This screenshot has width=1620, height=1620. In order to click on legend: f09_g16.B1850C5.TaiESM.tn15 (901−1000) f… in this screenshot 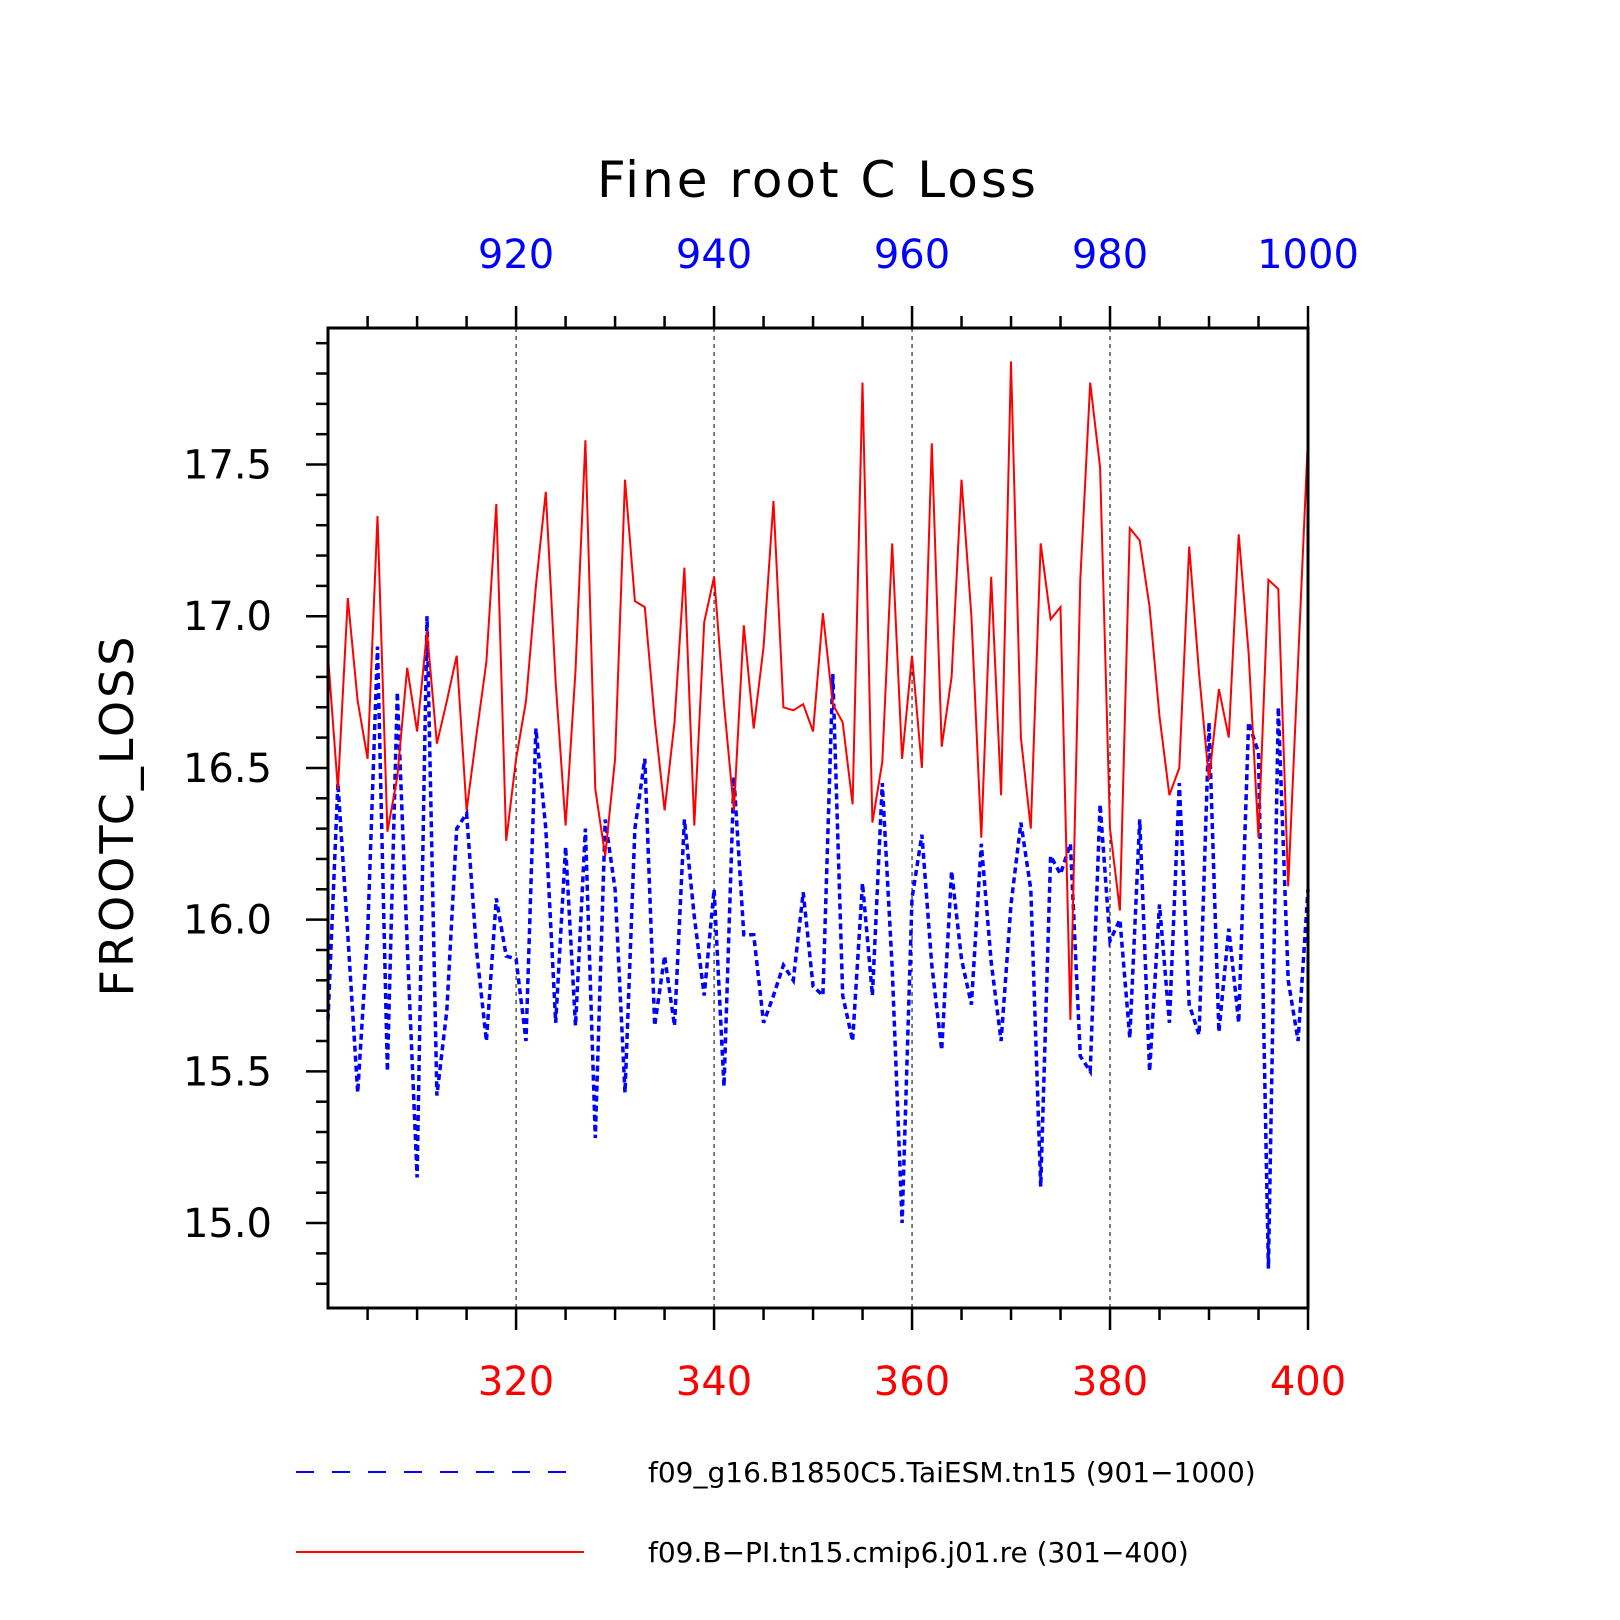, I will do `click(776, 1512)`.